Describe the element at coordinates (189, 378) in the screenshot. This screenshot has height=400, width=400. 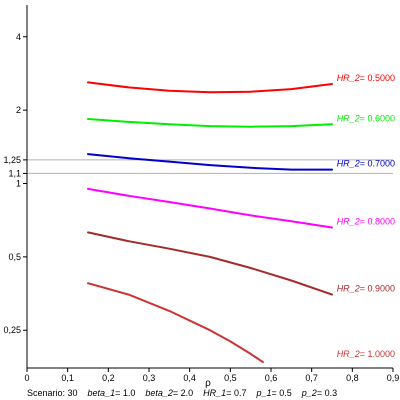
I see `x-tick-label-4: 0,4` at that location.